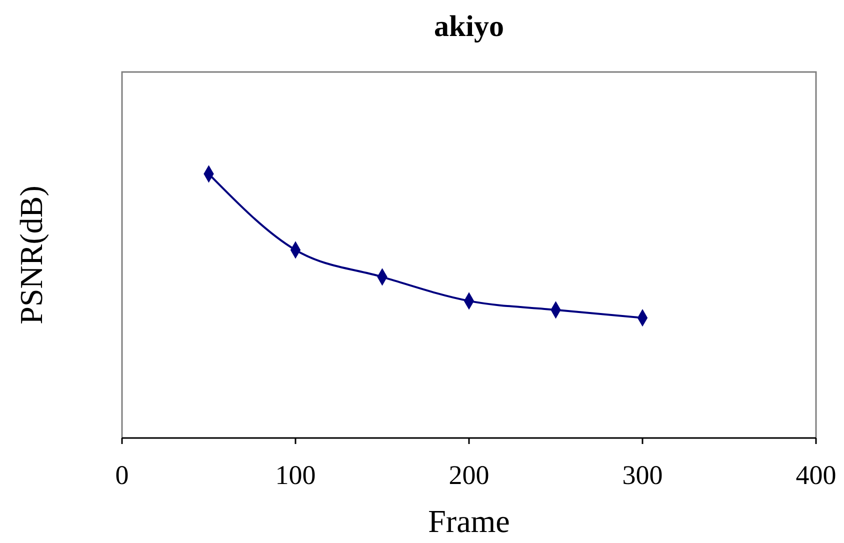 Image resolution: width=844 pixels, height=543 pixels. I want to click on y-axis-title: PSNR(dB), so click(31, 255).